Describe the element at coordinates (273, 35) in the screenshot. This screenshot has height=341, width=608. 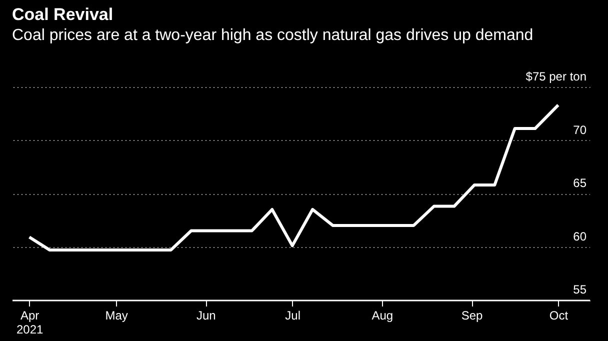
I see `chart-subtitle: Coal prices are at a two-year high as costly natural gas drives up demand` at that location.